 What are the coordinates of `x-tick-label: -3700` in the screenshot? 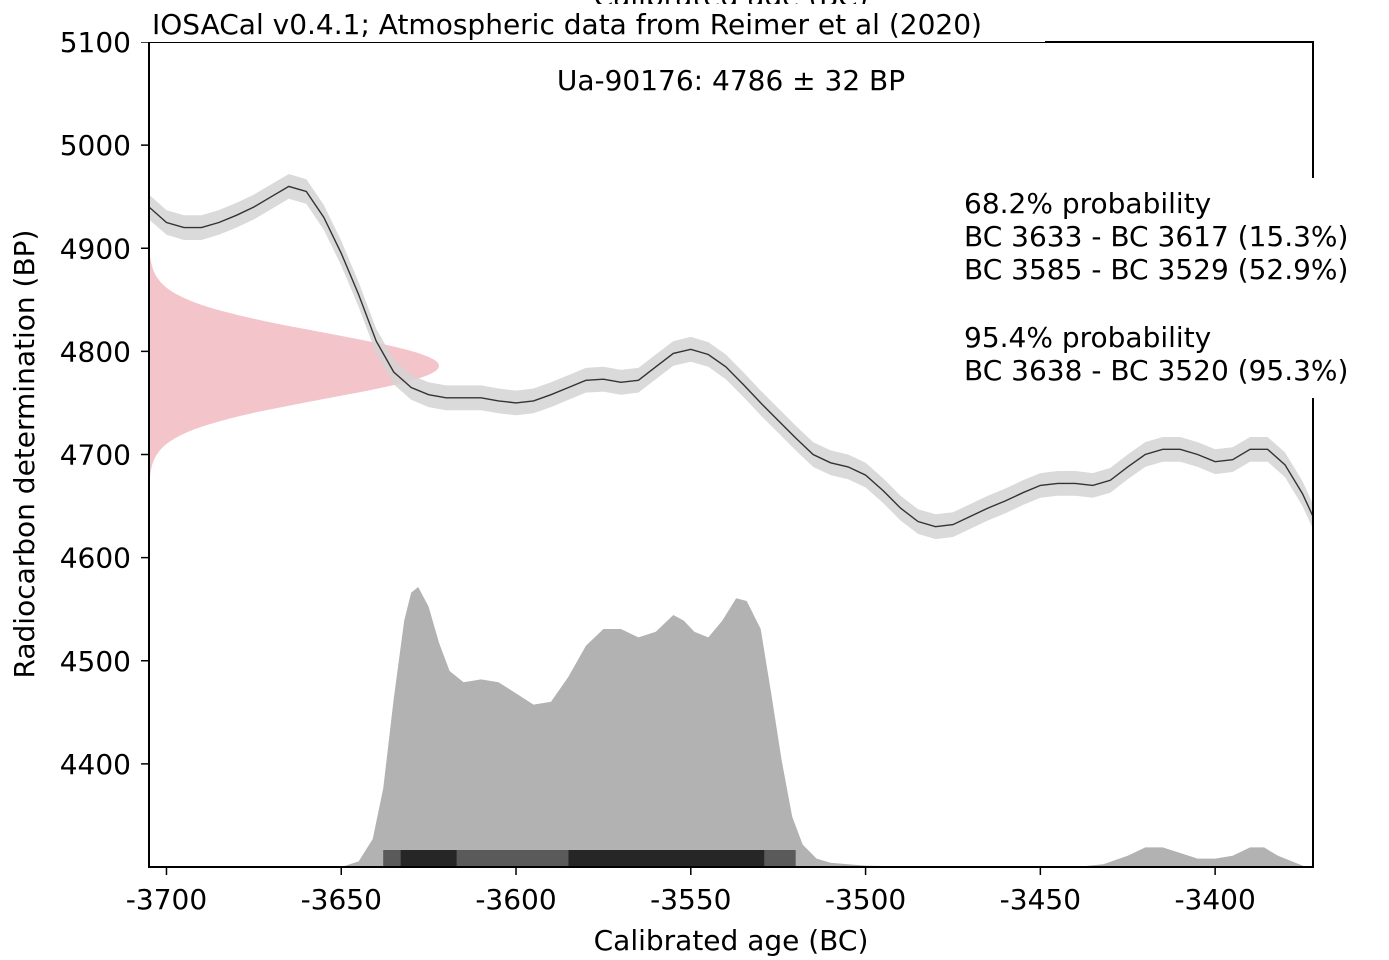 It's located at (166, 899).